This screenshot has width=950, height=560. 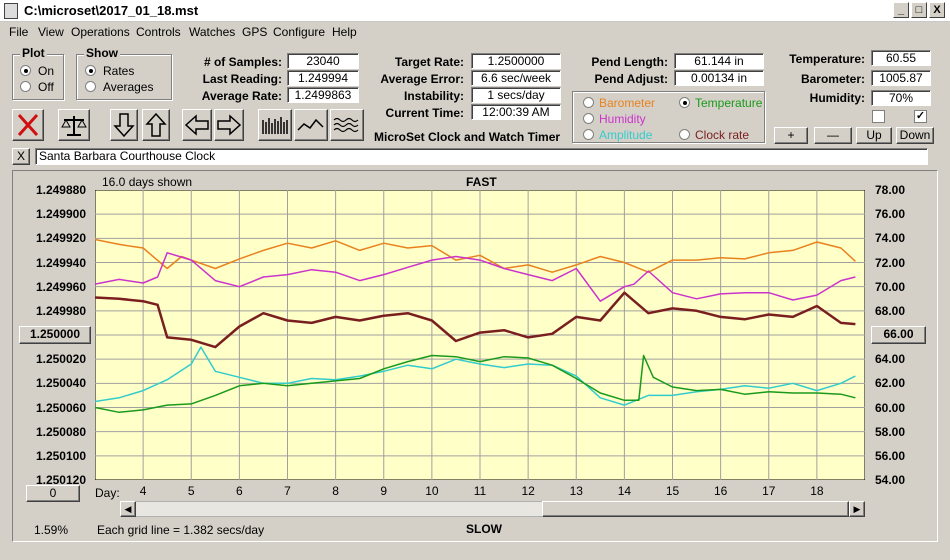 What do you see at coordinates (299, 32) in the screenshot?
I see `menu-configure: Configure` at bounding box center [299, 32].